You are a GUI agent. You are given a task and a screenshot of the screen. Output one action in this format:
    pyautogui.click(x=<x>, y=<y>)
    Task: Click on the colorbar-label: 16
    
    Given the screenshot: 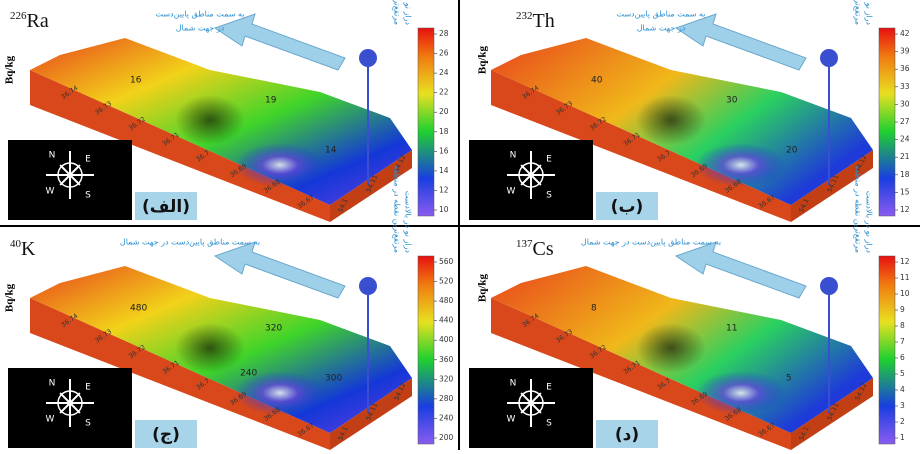 What is the action you would take?
    pyautogui.click(x=444, y=150)
    